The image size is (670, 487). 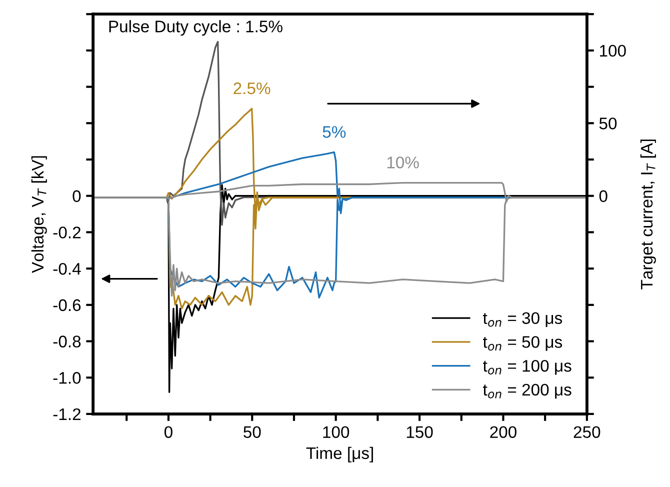 What do you see at coordinates (39, 214) in the screenshot?
I see `y-axis-title: Voltage, V$_{T}$ [kV]` at bounding box center [39, 214].